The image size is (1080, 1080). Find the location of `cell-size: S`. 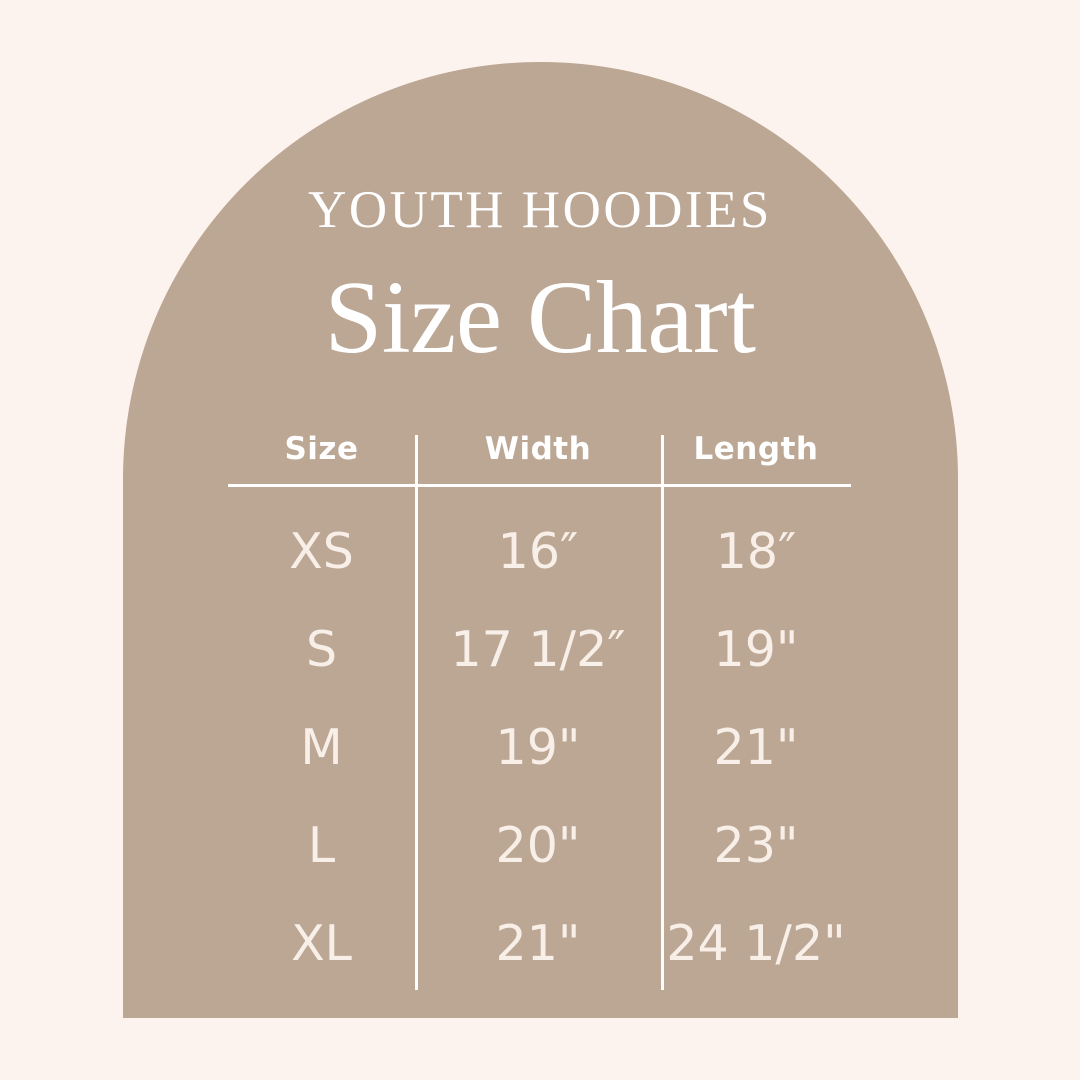

cell-size: S is located at coordinates (321, 649).